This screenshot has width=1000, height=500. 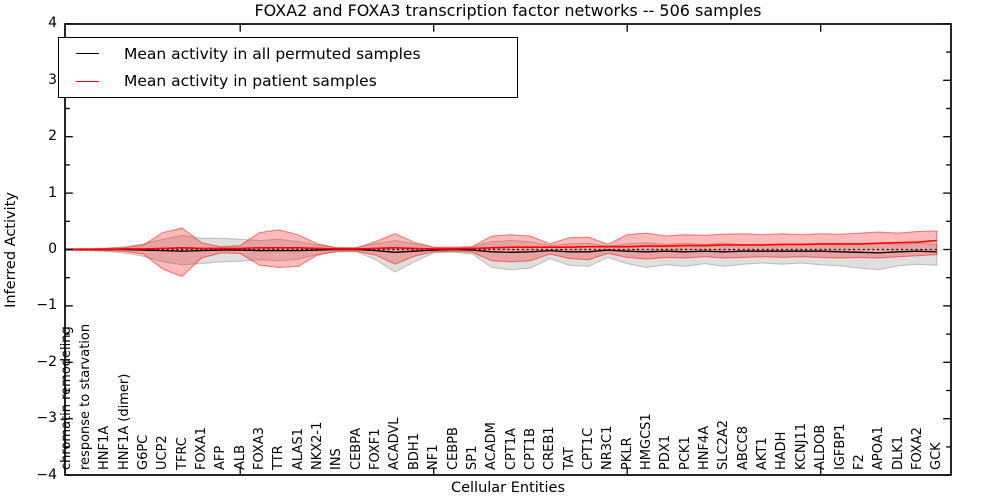 What do you see at coordinates (52, 79) in the screenshot?
I see `y-tick-label: 3` at bounding box center [52, 79].